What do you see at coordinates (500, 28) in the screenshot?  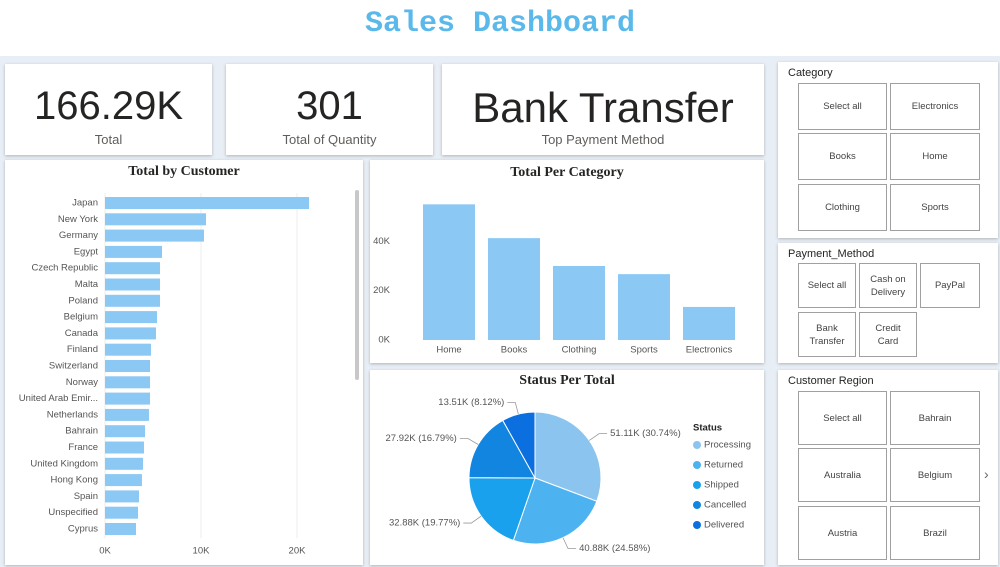 I see `dashboard-title: Sales Dashboard` at bounding box center [500, 28].